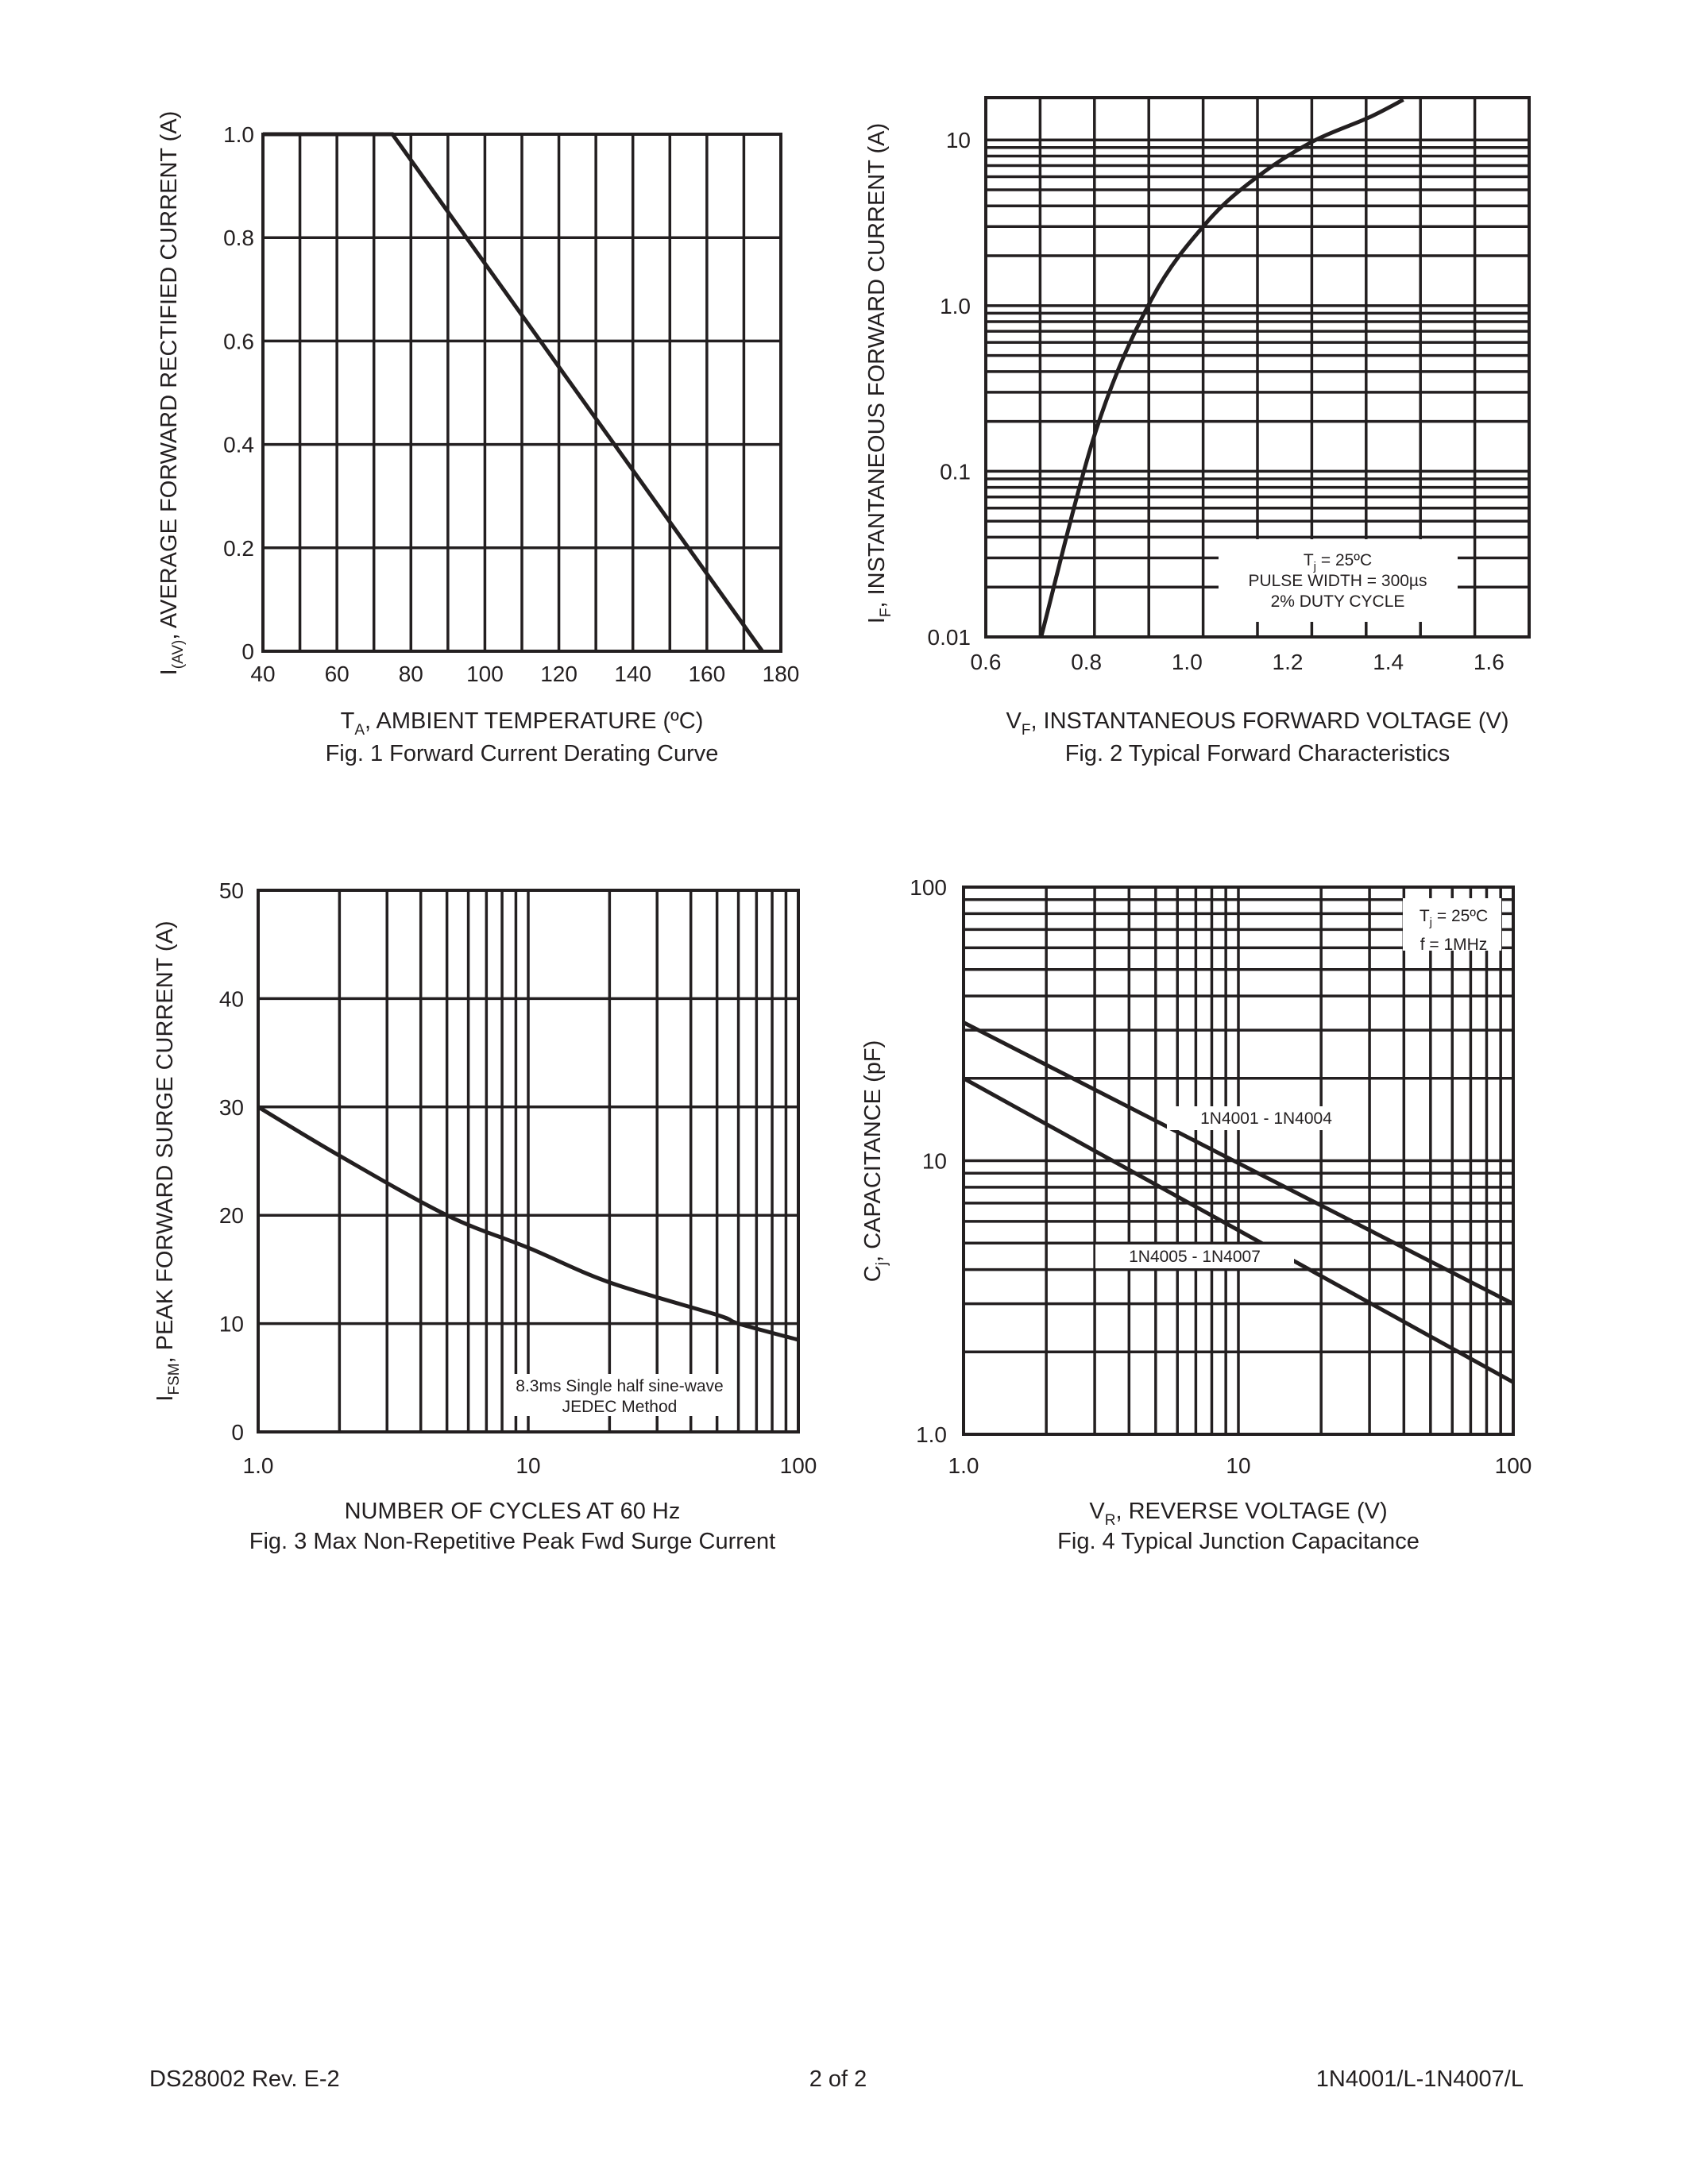  Describe the element at coordinates (1489, 662) in the screenshot. I see `x-tick-label: 1.6` at that location.